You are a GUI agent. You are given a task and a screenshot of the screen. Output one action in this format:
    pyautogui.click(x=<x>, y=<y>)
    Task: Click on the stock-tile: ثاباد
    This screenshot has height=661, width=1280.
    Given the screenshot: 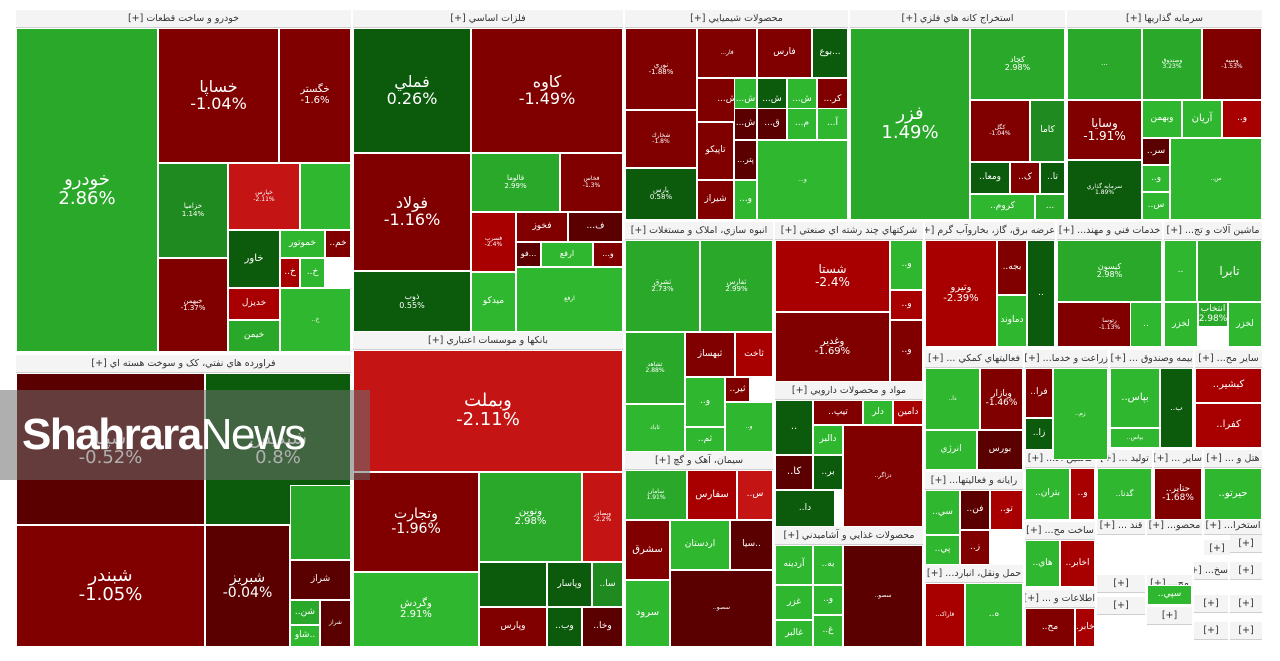 What is the action you would take?
    pyautogui.click(x=655, y=428)
    